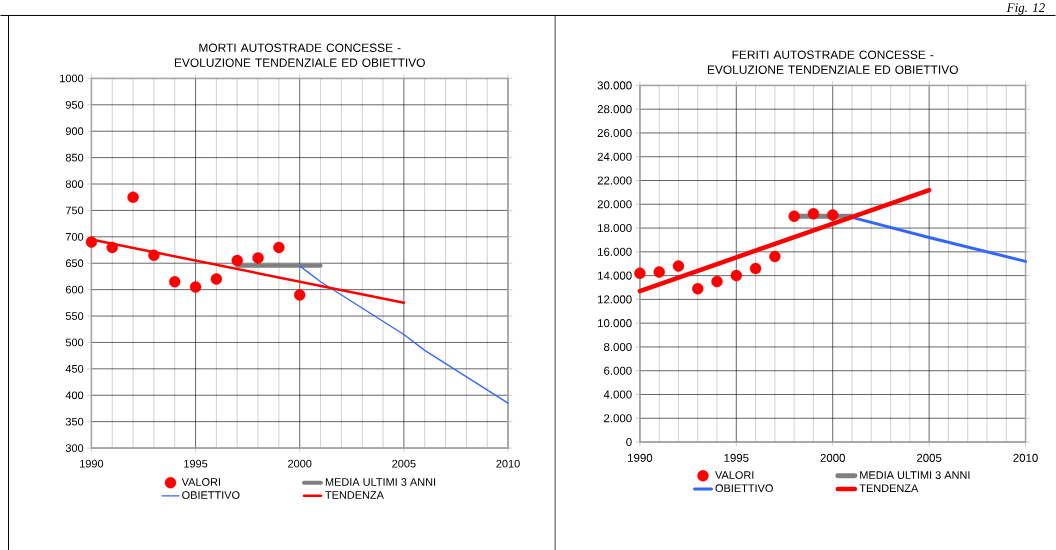  What do you see at coordinates (404, 334) in the screenshot?
I see `line-series` at bounding box center [404, 334].